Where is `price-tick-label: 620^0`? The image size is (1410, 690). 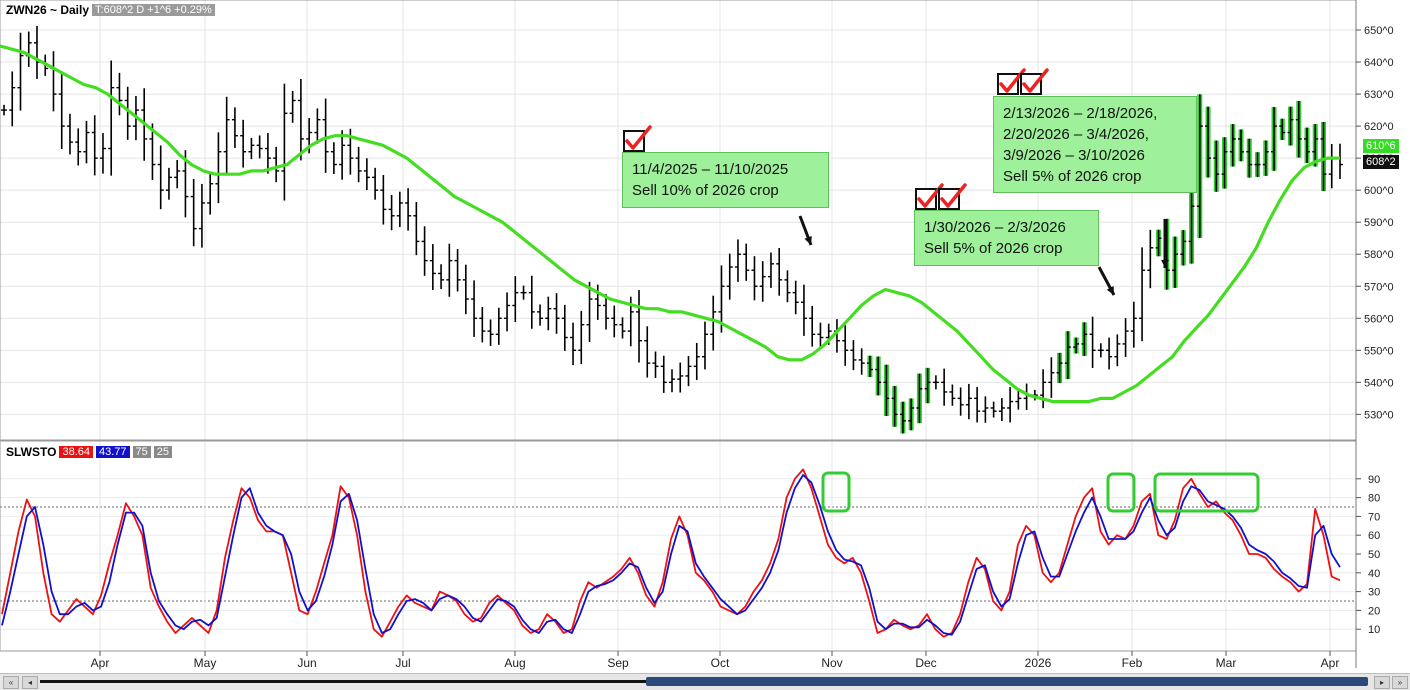
price-tick-label: 620^0 is located at coordinates (1379, 127).